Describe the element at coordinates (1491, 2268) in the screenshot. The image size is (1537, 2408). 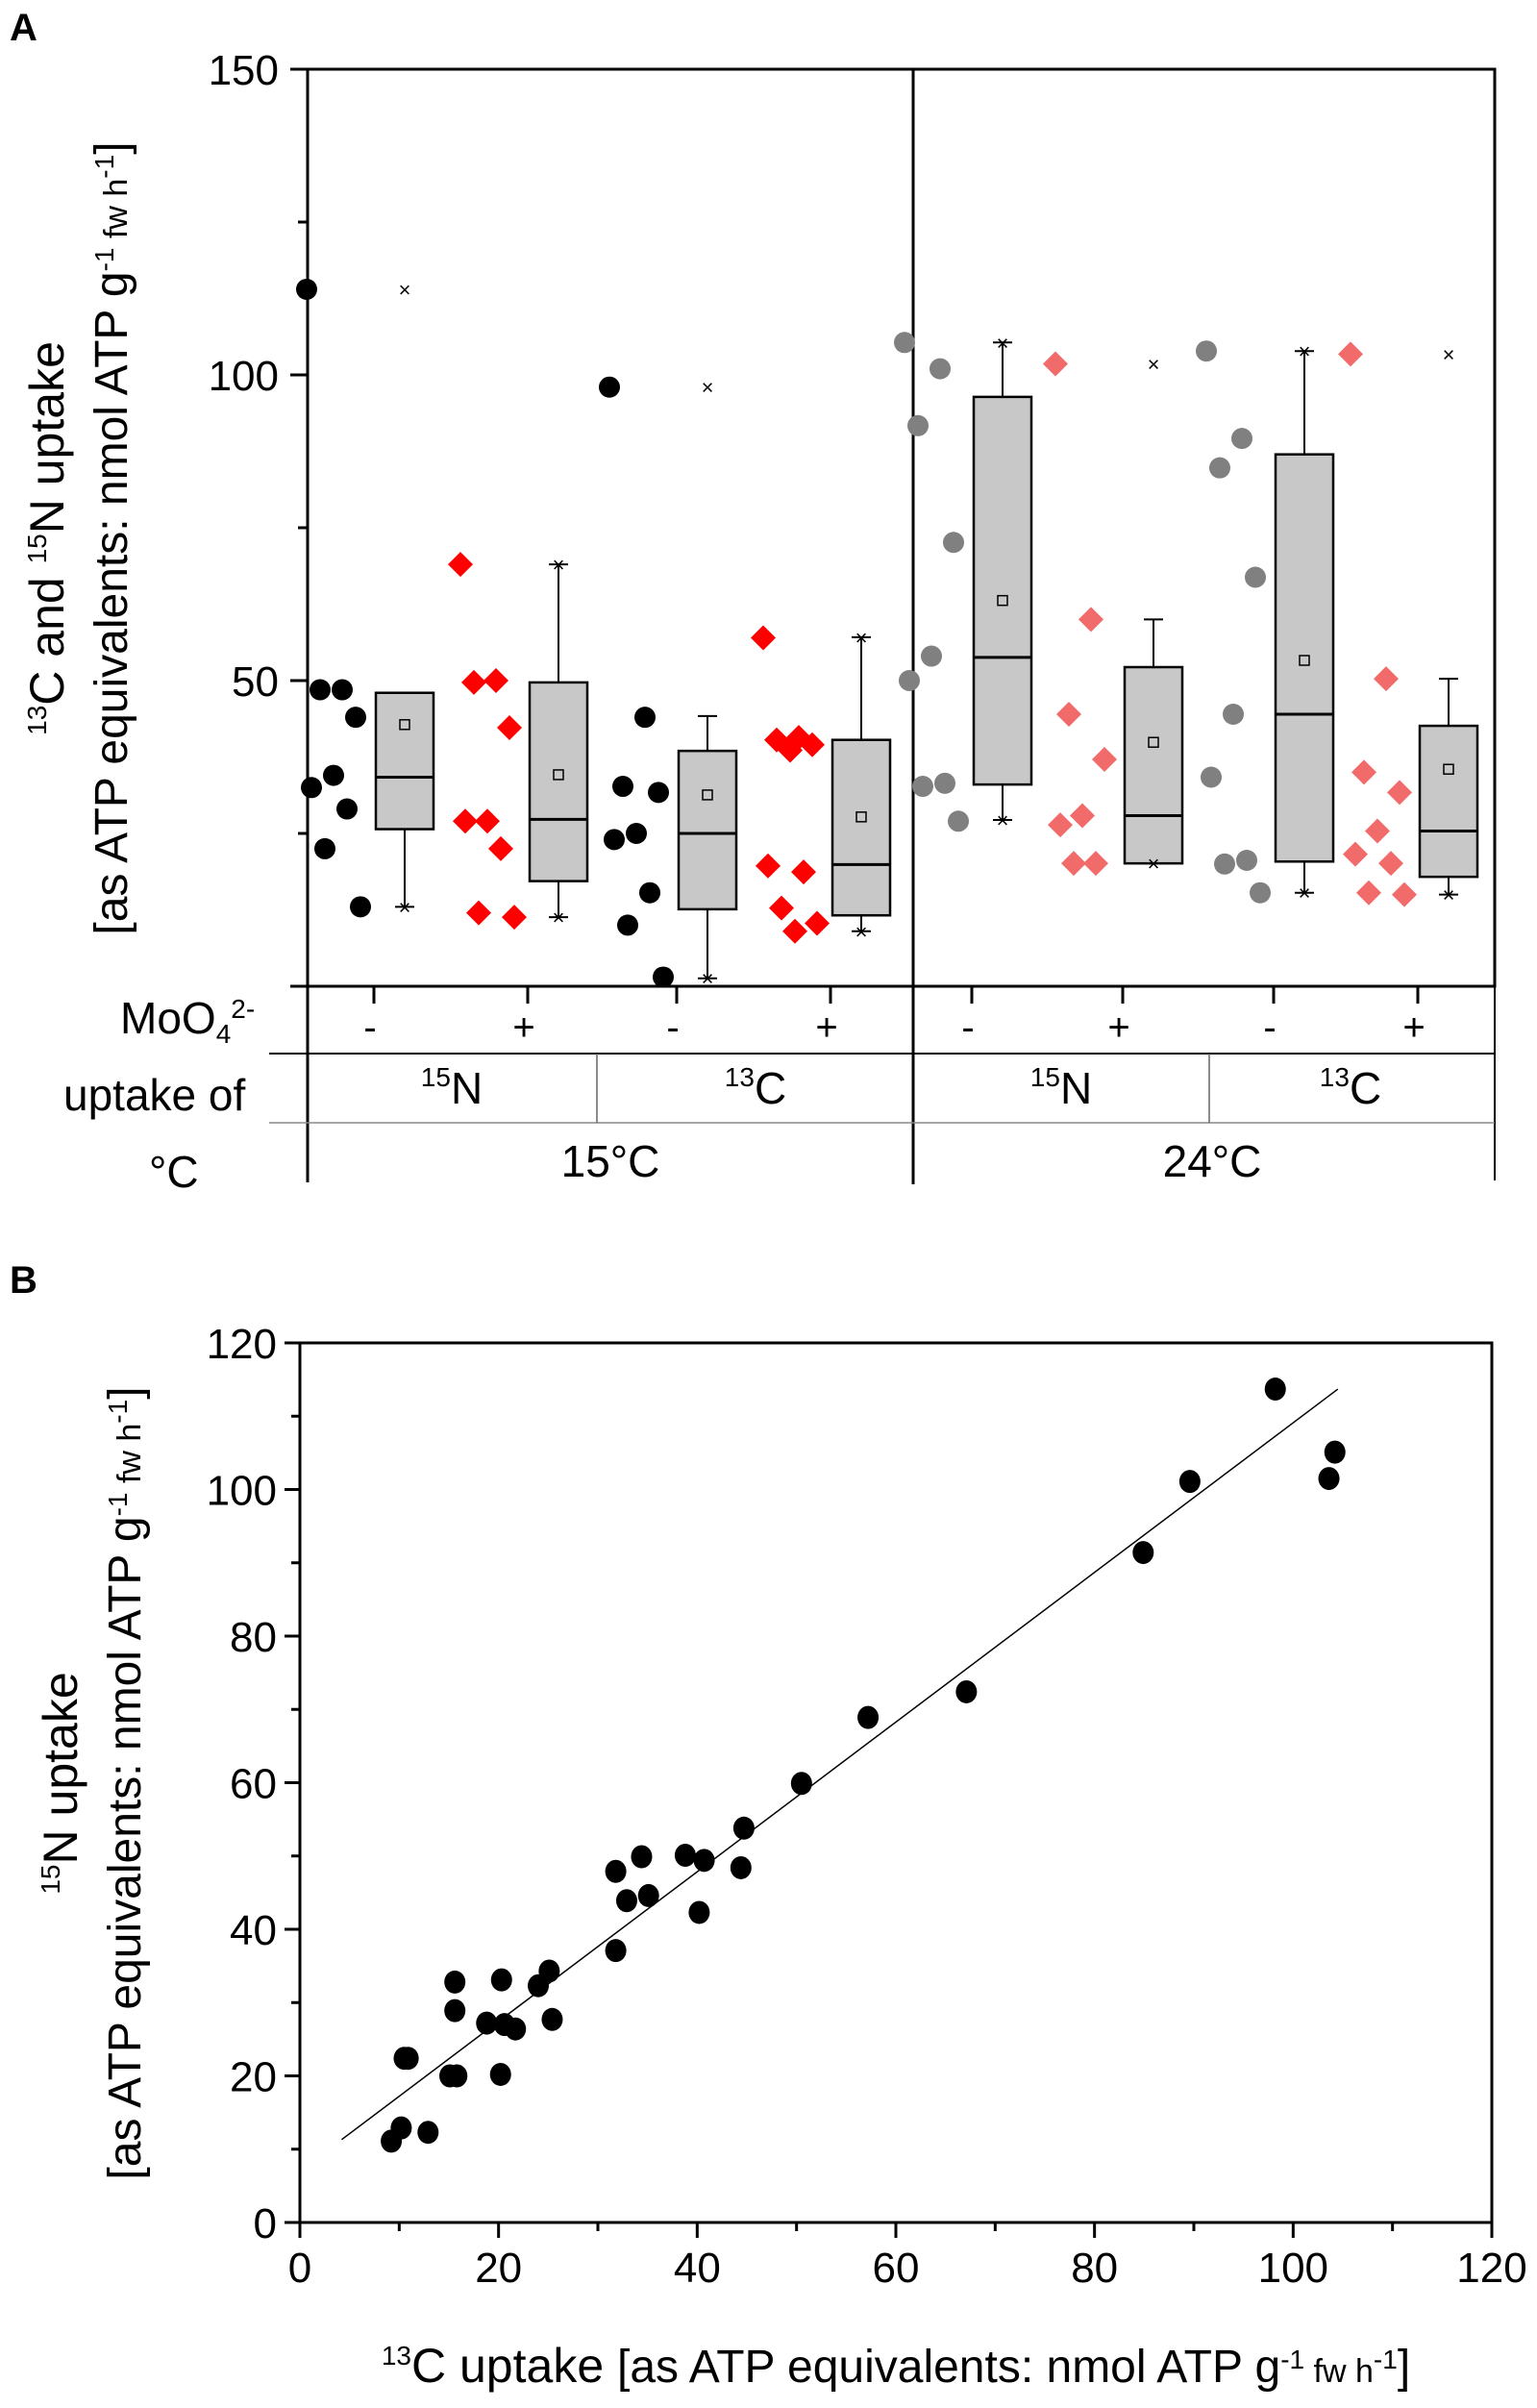
I see `x-tick-label: 120` at that location.